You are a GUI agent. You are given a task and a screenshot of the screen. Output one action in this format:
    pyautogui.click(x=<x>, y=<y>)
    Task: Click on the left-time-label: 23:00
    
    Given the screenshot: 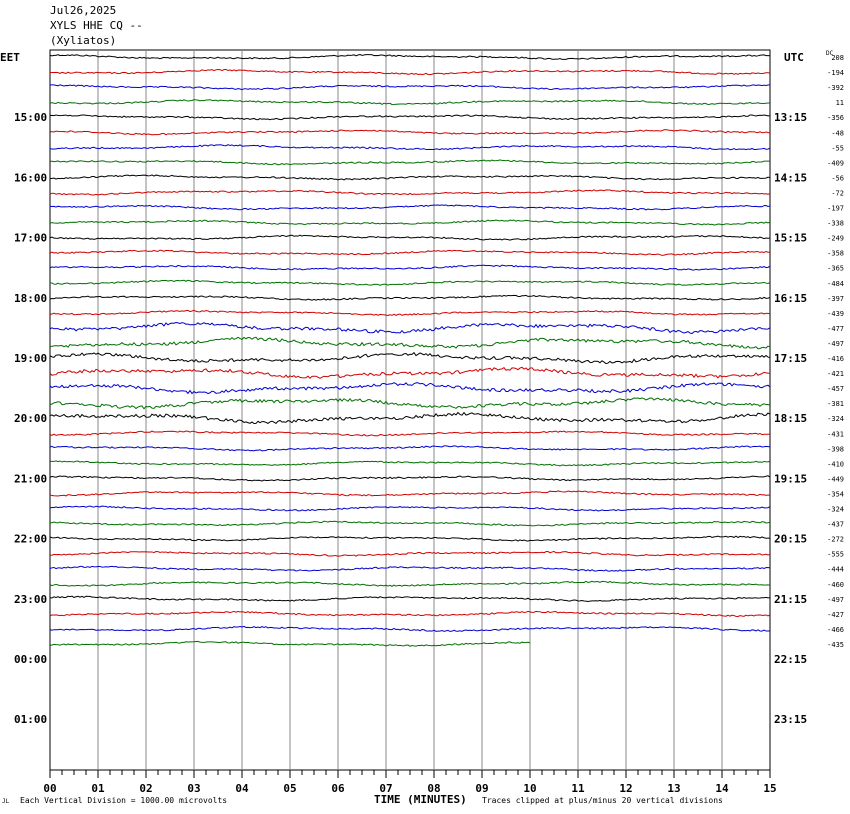 What is the action you would take?
    pyautogui.click(x=30, y=599)
    